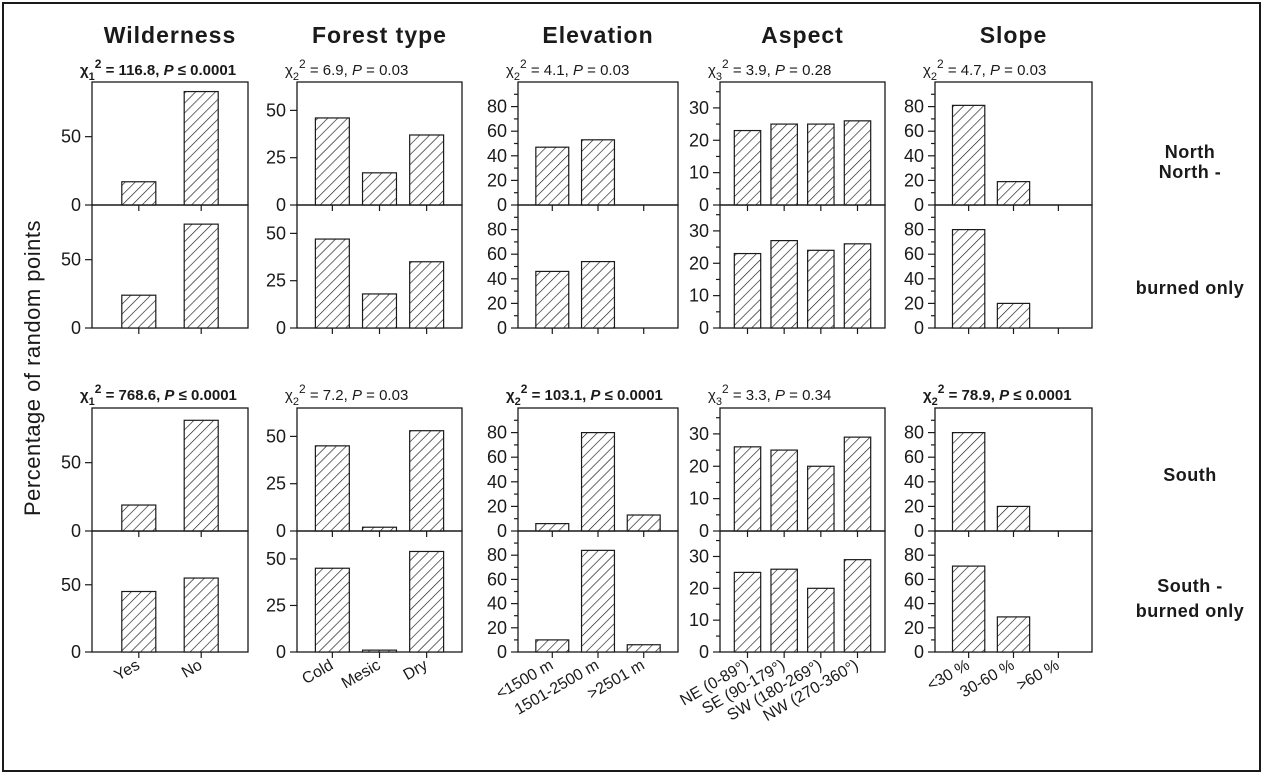 This screenshot has height=775, width=1264. Describe the element at coordinates (416, 670) in the screenshot. I see `category-label: Dry` at that location.